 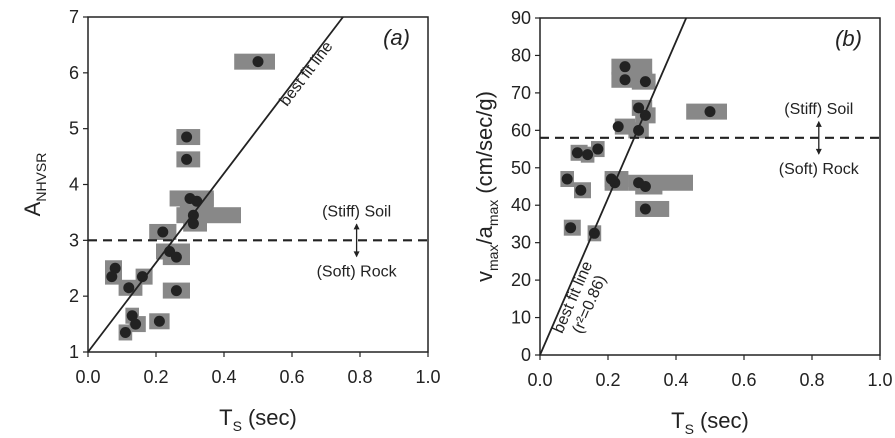 What do you see at coordinates (484, 276) in the screenshot?
I see `label-part: v` at bounding box center [484, 276].